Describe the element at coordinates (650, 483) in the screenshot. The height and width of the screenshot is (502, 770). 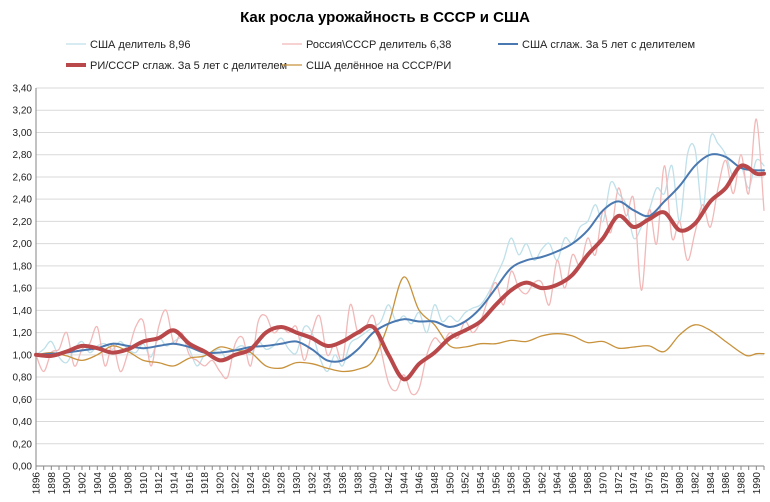
I see `x-tick-label: 1976` at that location.